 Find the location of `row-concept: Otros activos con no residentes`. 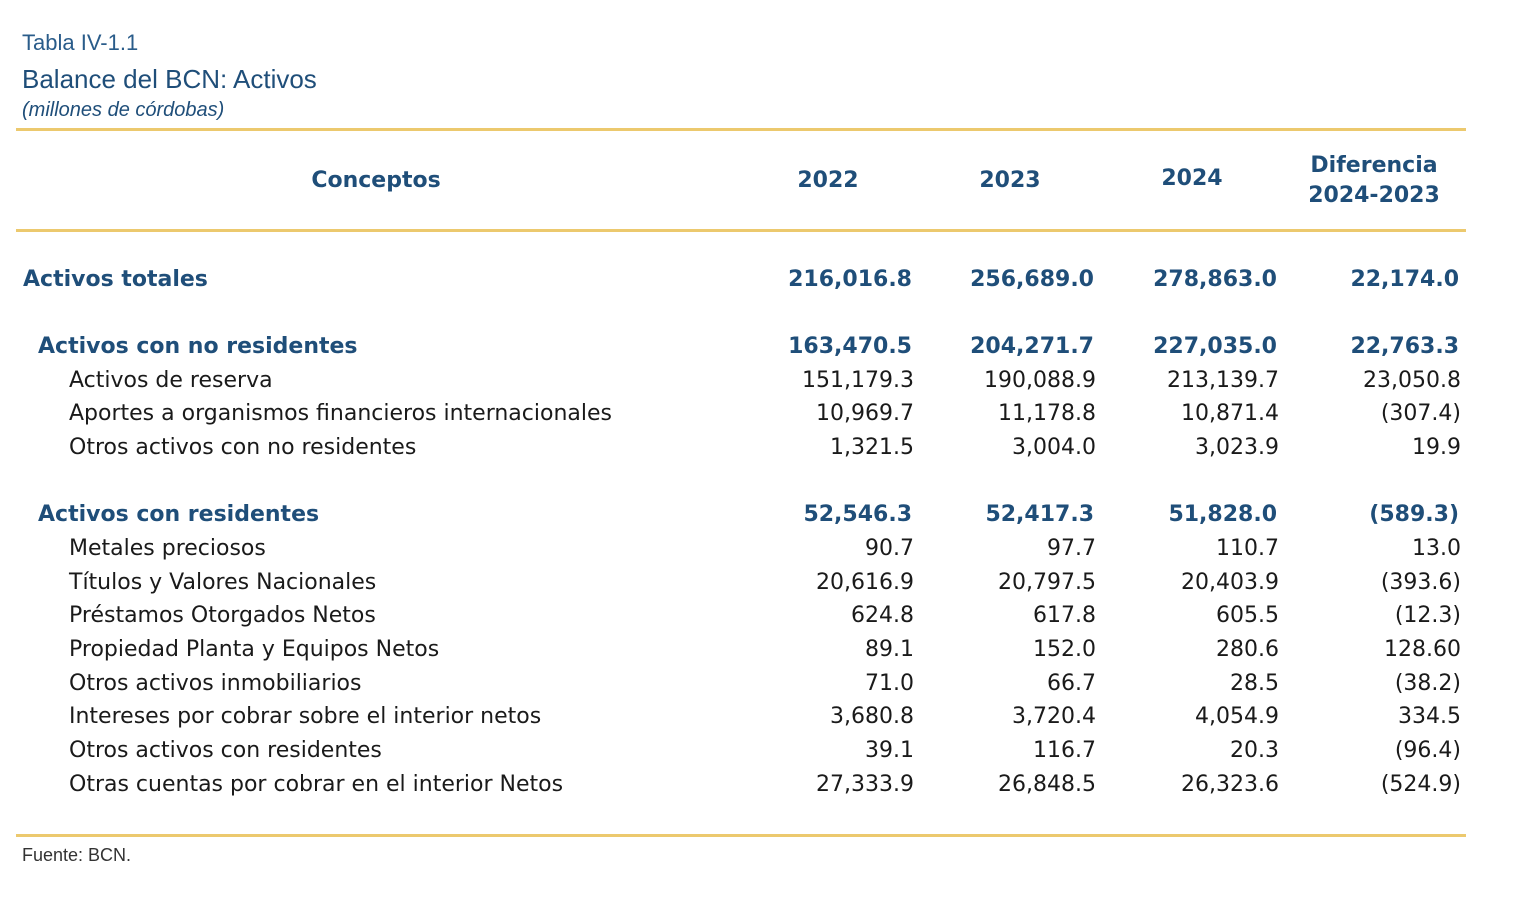

row-concept: Otros activos con no residentes is located at coordinates (243, 447).